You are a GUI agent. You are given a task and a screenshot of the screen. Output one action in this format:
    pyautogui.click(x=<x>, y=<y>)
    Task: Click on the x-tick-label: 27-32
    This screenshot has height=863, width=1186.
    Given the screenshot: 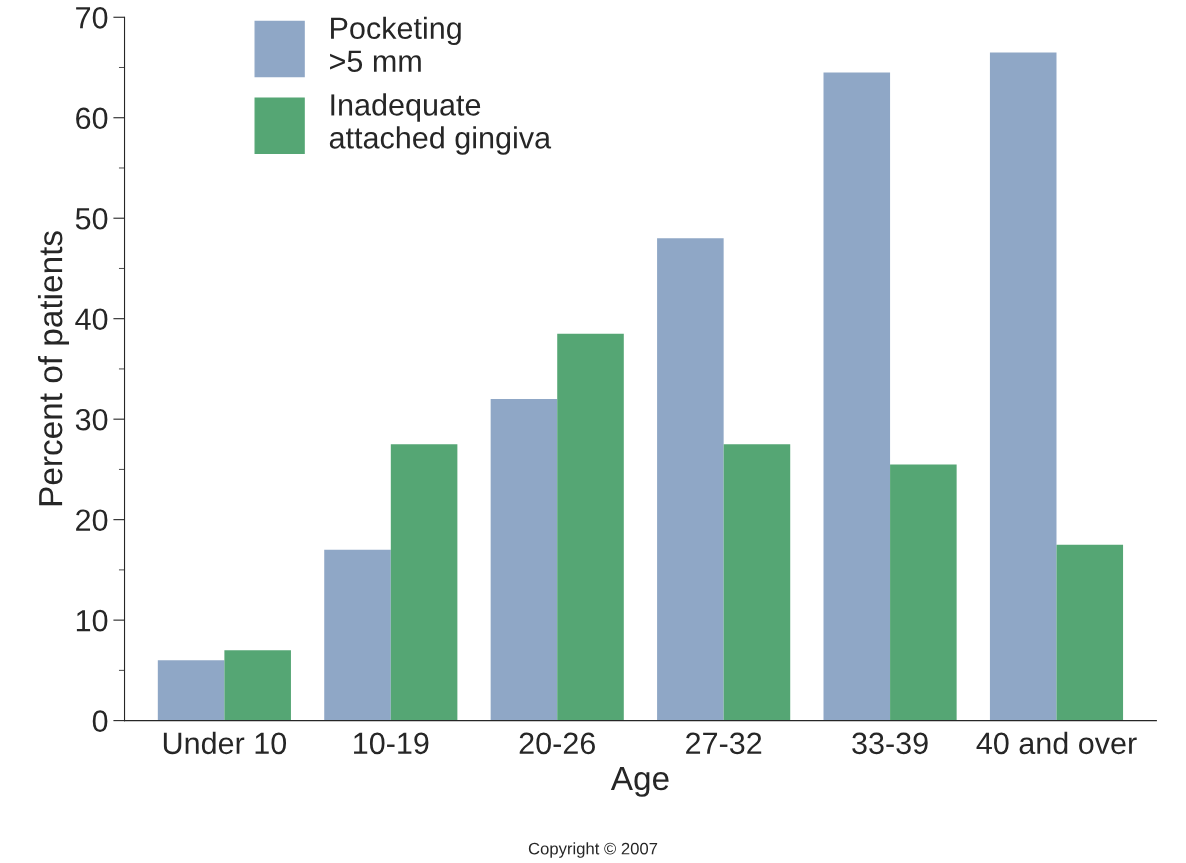 What is the action you would take?
    pyautogui.click(x=724, y=743)
    